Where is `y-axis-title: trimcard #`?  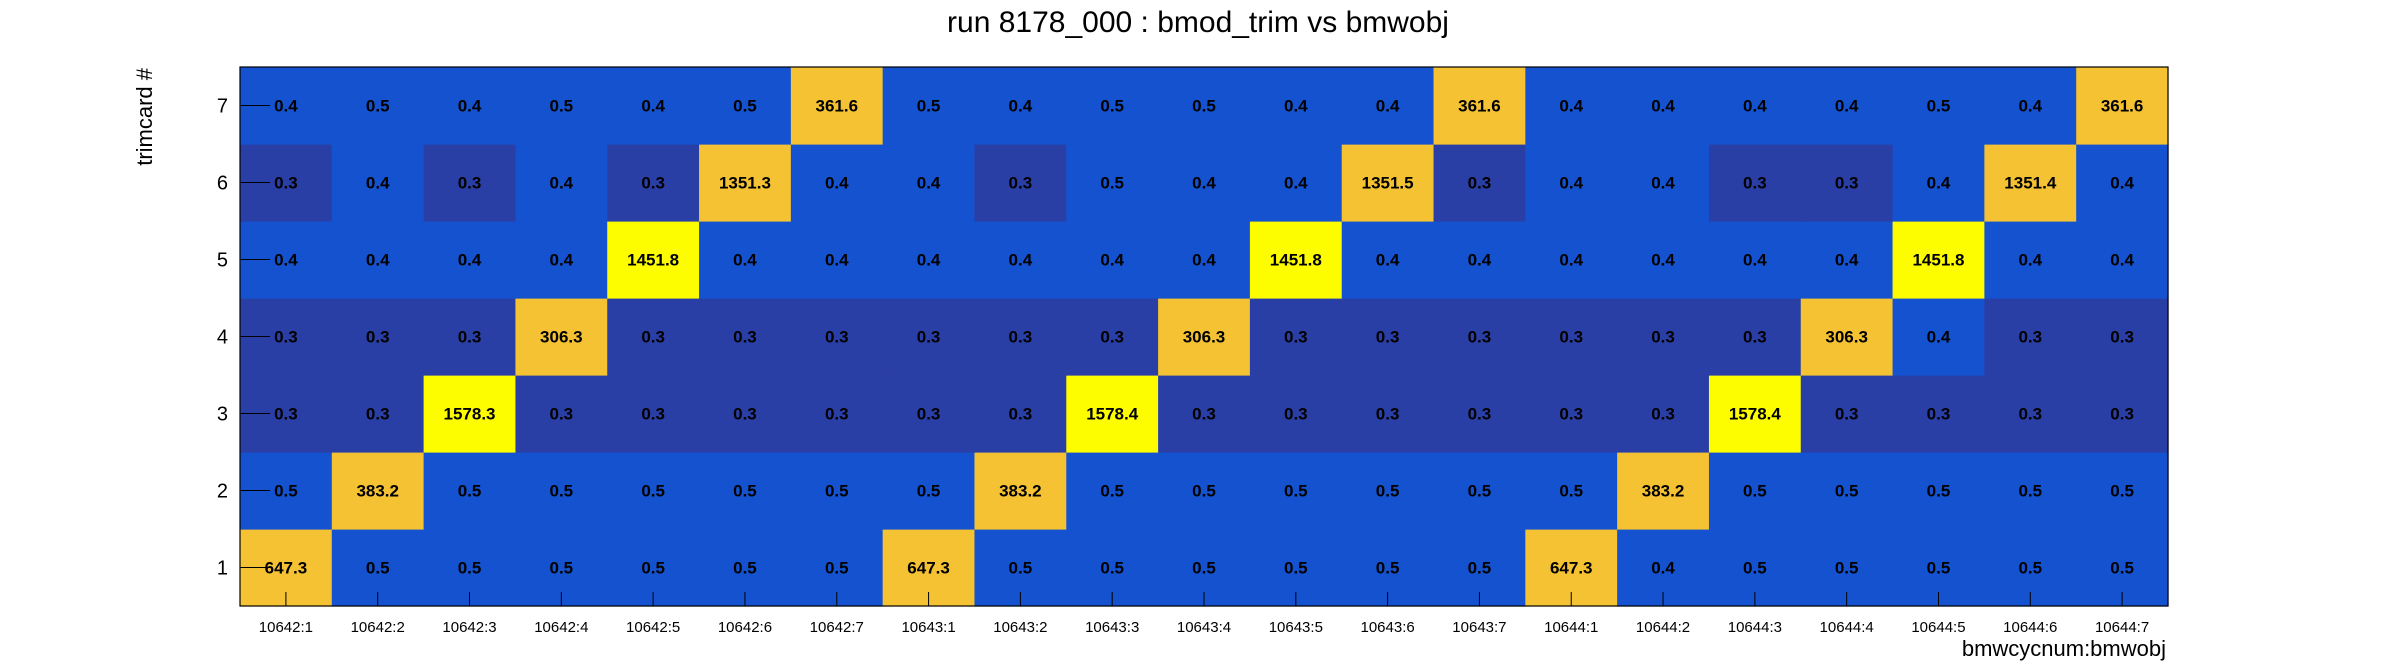
y-axis-title: trimcard # is located at coordinates (144, 116).